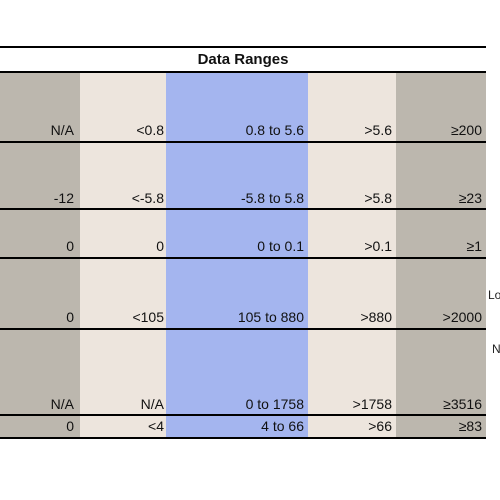  Describe the element at coordinates (470, 426) in the screenshot. I see `table-cell: ≥83` at that location.